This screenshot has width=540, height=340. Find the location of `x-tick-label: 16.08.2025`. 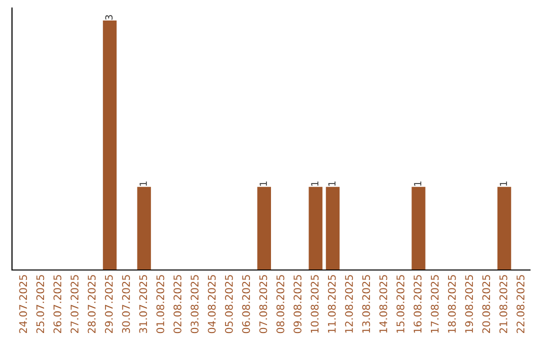

x-tick-label: 16.08.2025 is located at coordinates (418, 304).